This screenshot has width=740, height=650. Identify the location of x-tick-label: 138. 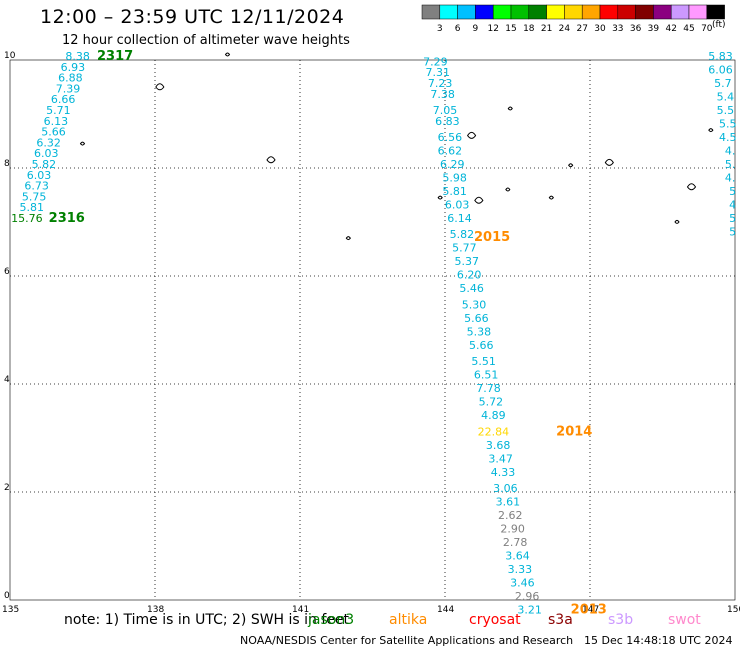
(155, 610).